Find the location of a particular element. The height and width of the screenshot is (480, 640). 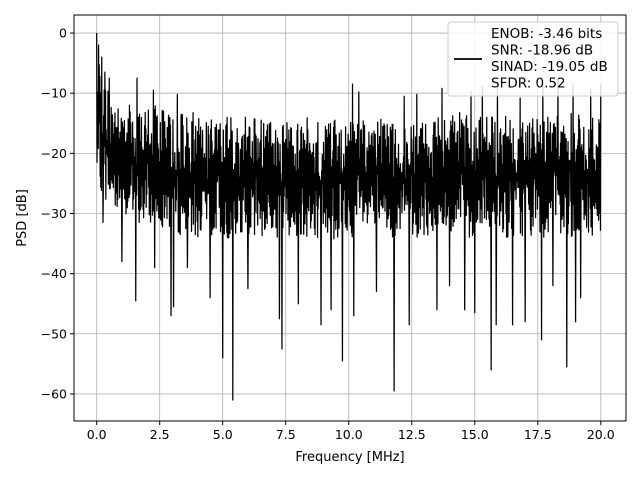

x-tick-label: 2.5 is located at coordinates (160, 434).